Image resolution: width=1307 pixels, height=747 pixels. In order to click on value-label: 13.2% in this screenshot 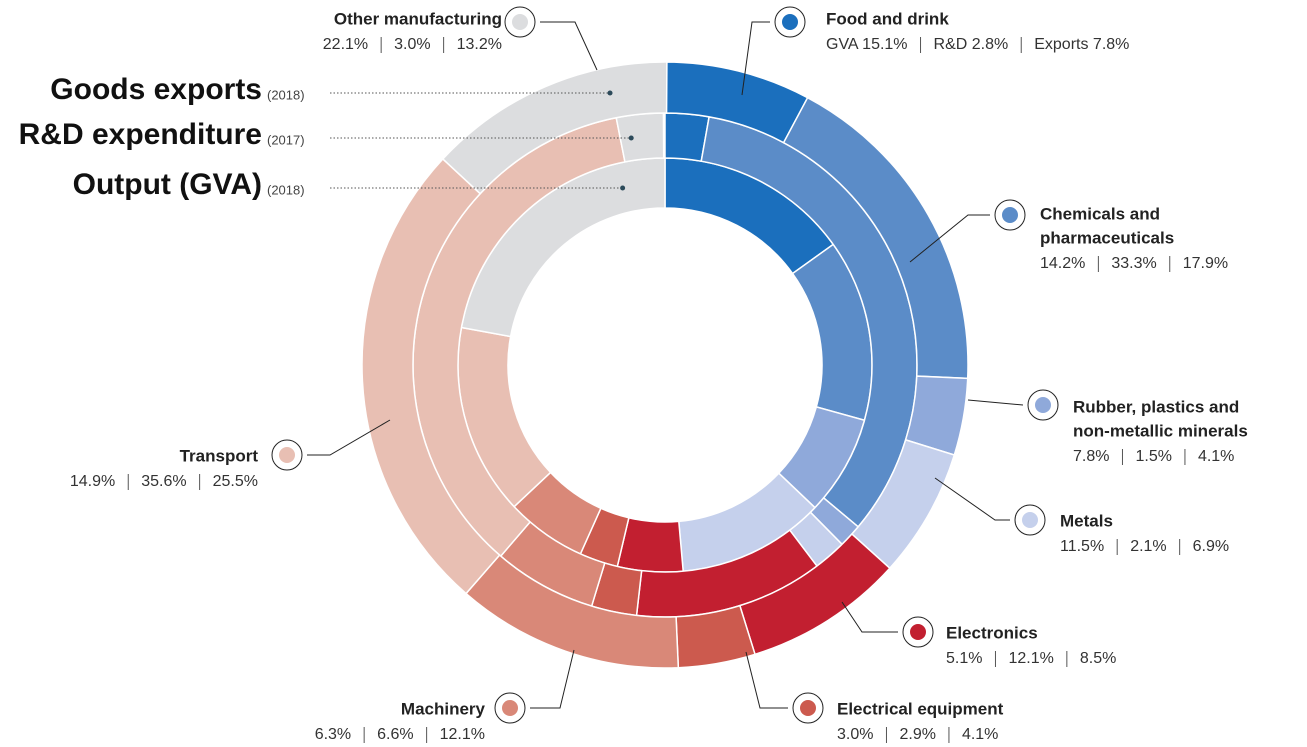, I will do `click(479, 44)`.